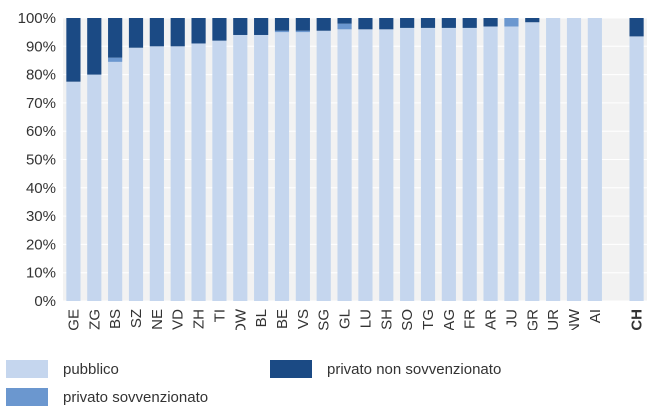  I want to click on x-tick-label-lu: LU, so click(365, 318).